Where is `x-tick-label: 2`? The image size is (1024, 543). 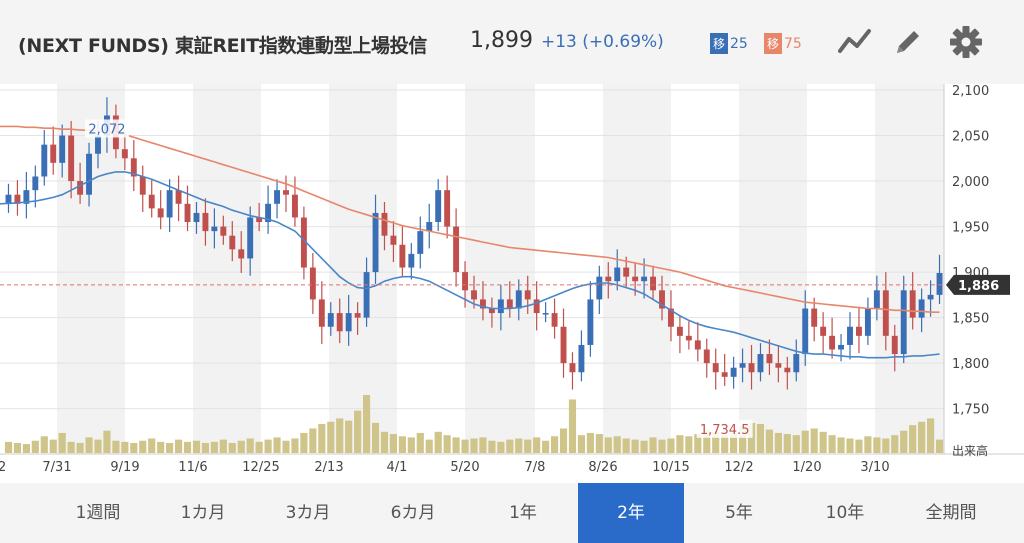
x-tick-label: 2 is located at coordinates (3, 467).